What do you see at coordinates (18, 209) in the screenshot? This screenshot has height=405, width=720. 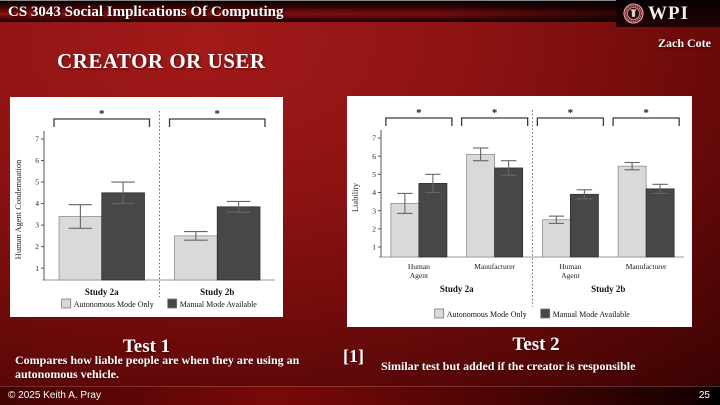 I see `svg-text: Human Agent Condemnation` at bounding box center [18, 209].